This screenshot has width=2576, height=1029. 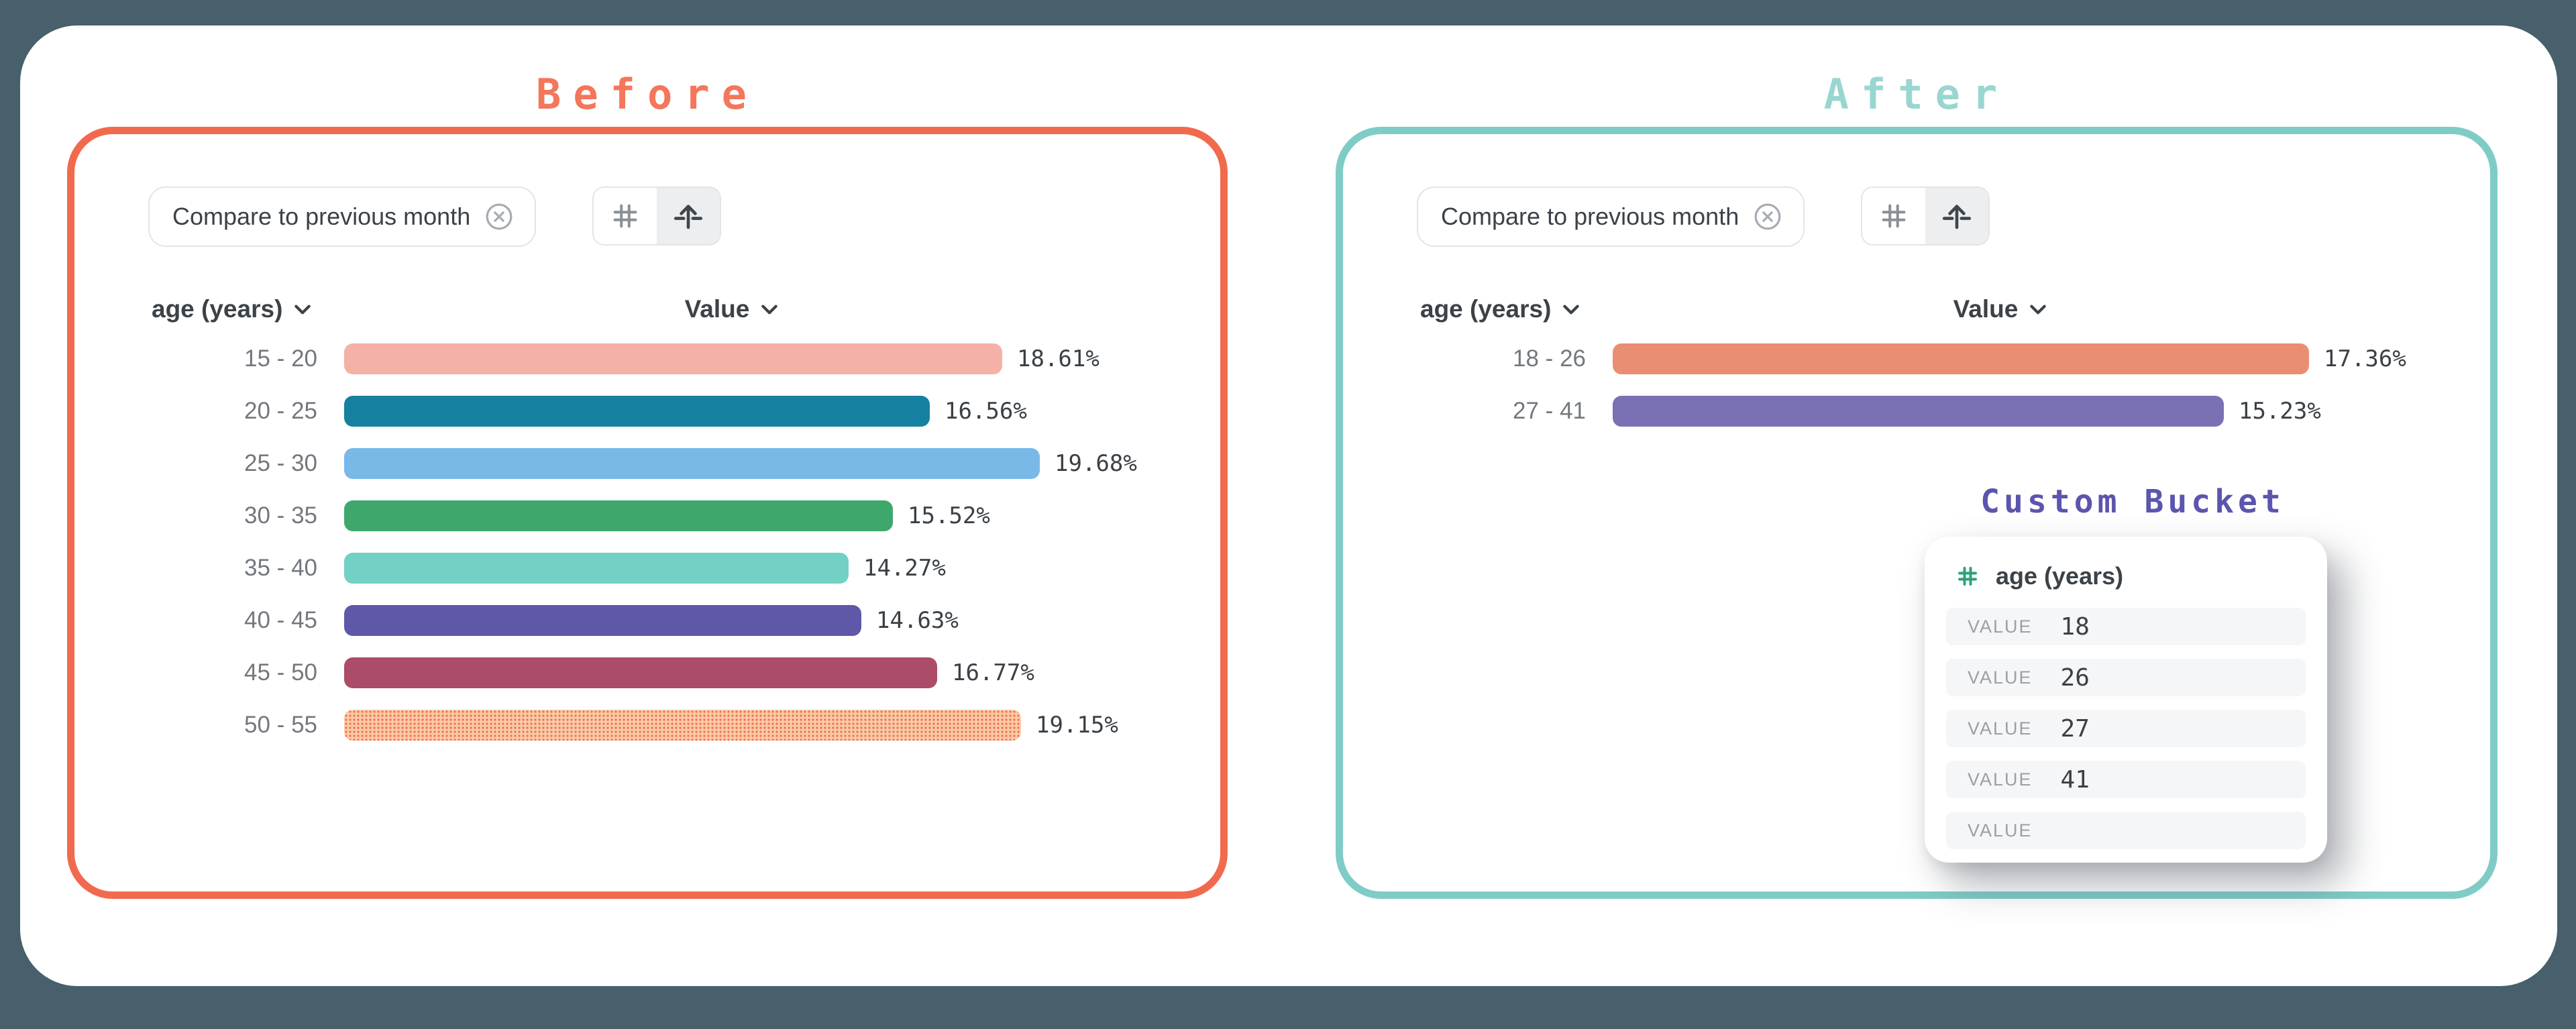 What do you see at coordinates (2075, 626) in the screenshot?
I see `value-field-value: 18` at bounding box center [2075, 626].